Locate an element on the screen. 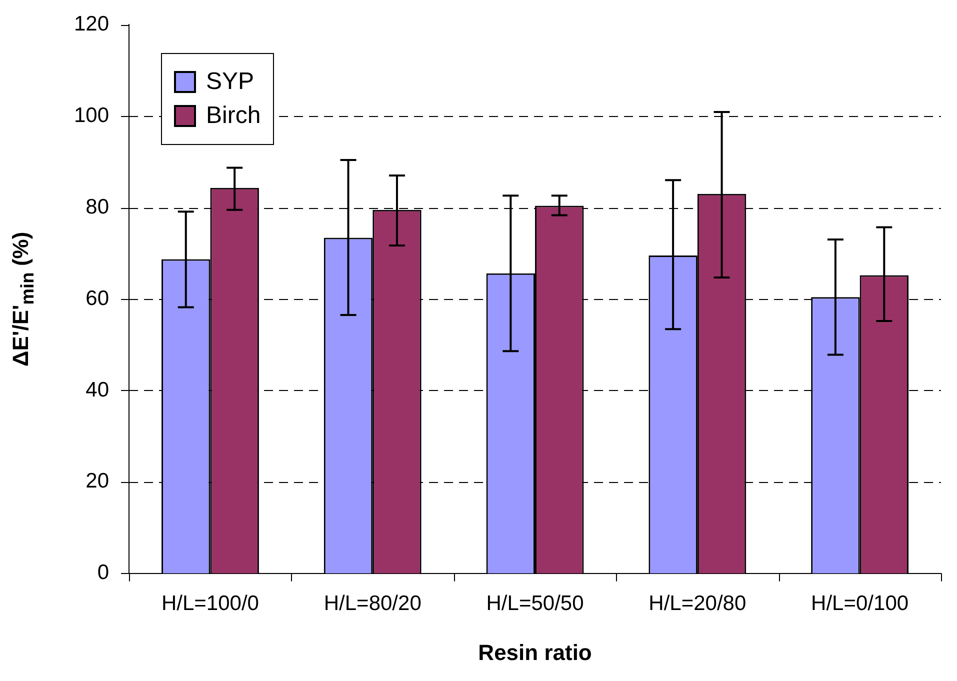 The width and height of the screenshot is (957, 681). y-tick-label: 120 is located at coordinates (92, 24).